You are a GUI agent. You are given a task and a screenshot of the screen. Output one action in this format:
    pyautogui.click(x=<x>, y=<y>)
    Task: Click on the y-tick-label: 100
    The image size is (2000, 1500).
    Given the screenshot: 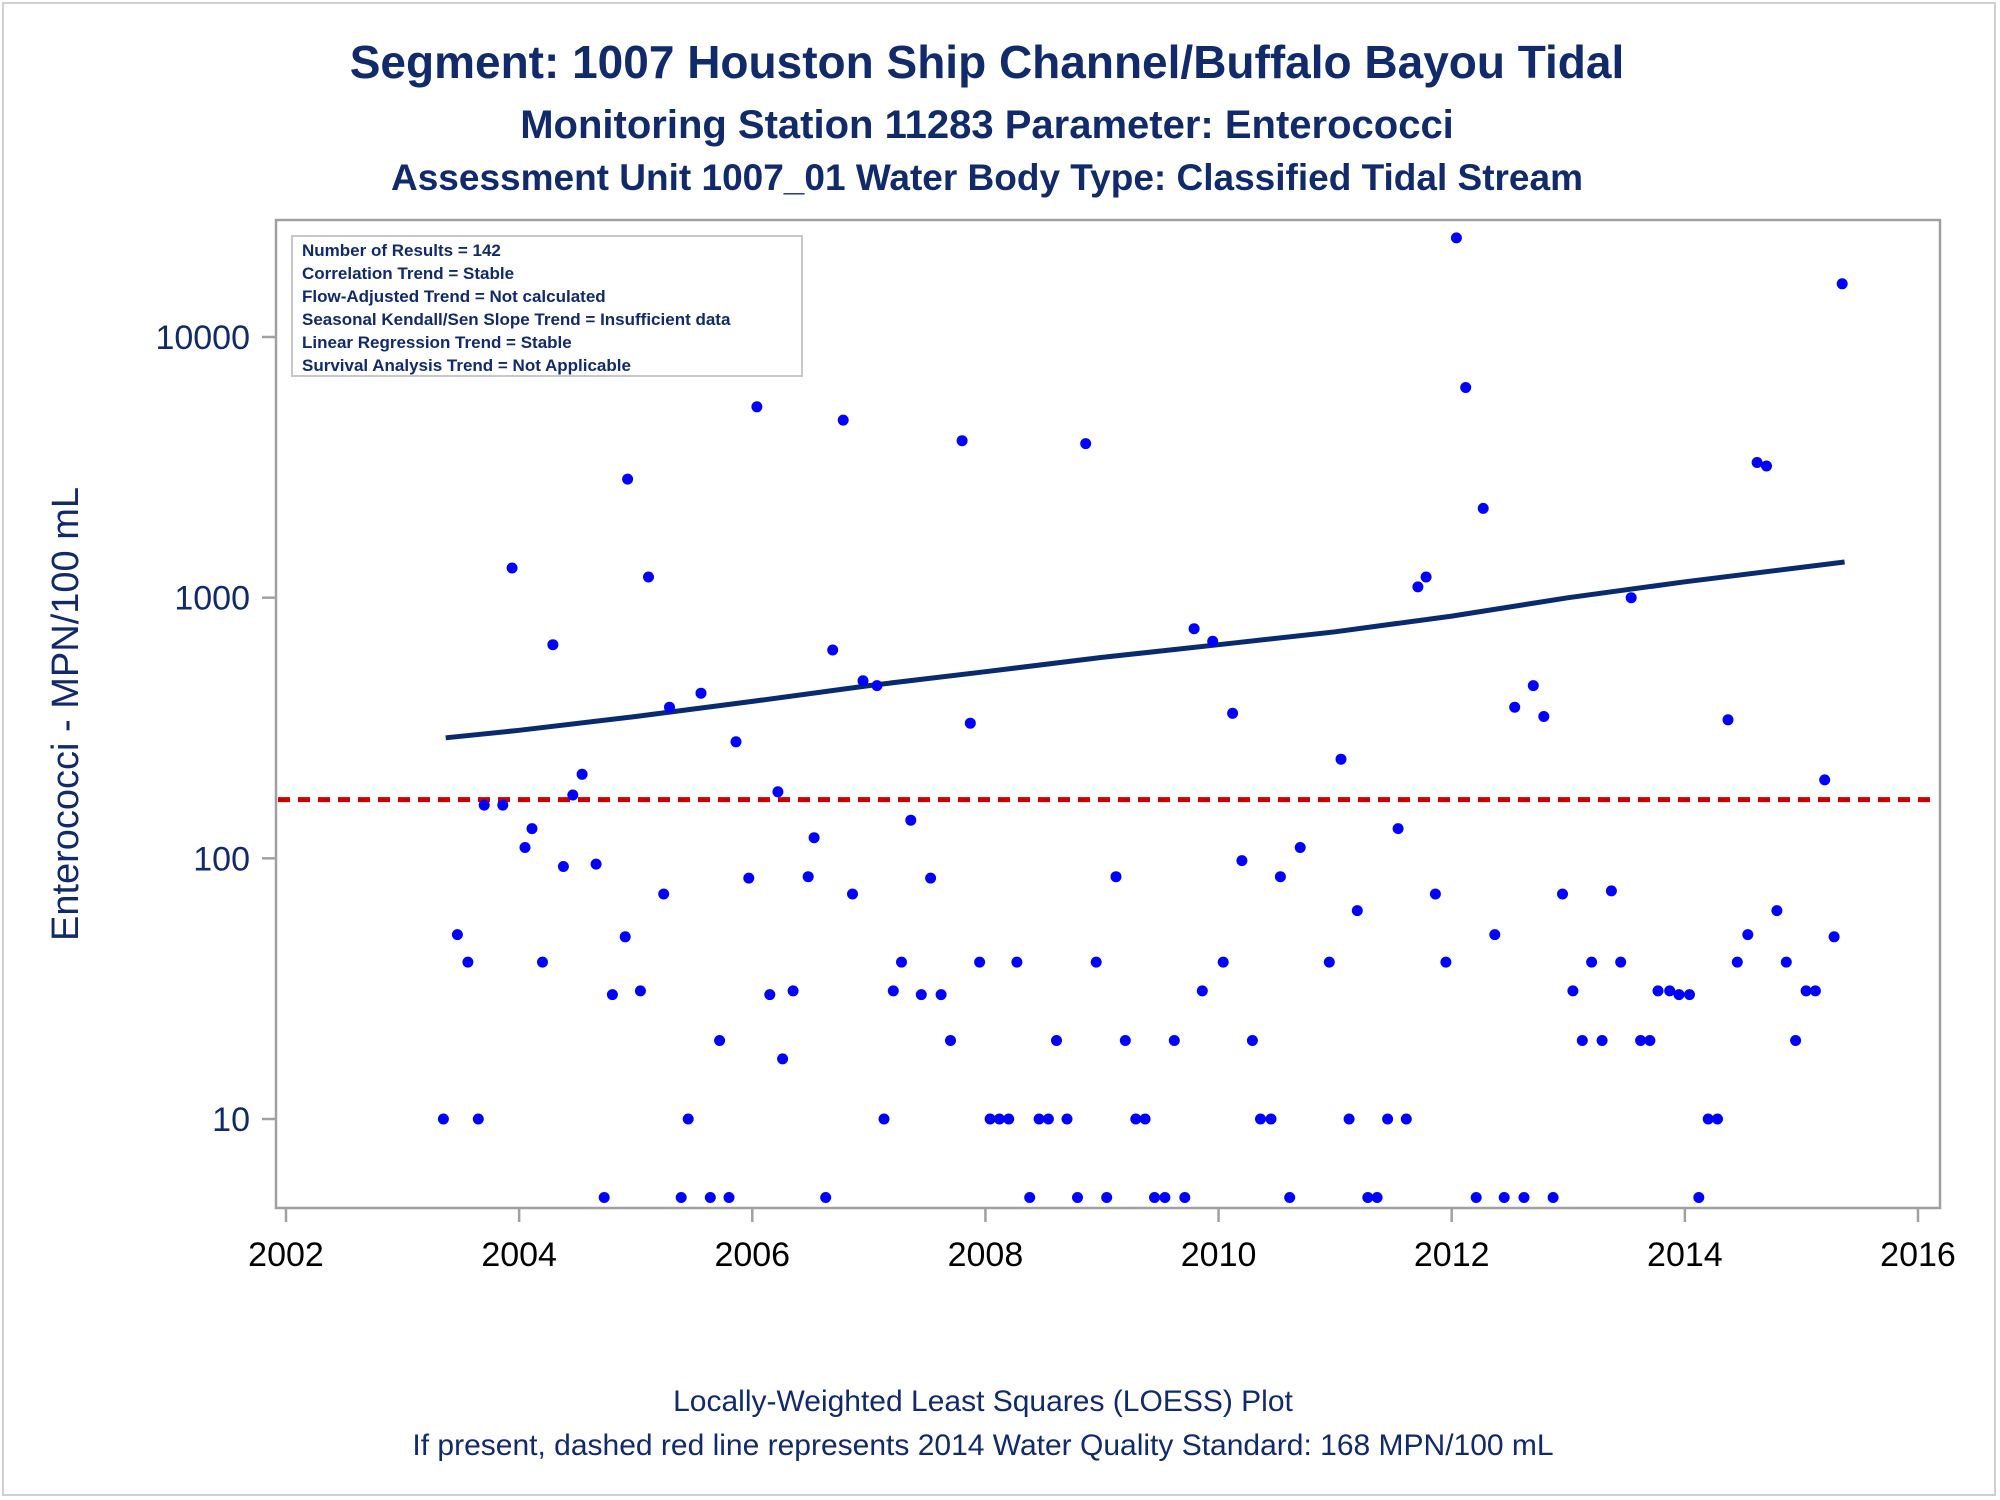 What is the action you would take?
    pyautogui.click(x=221, y=859)
    